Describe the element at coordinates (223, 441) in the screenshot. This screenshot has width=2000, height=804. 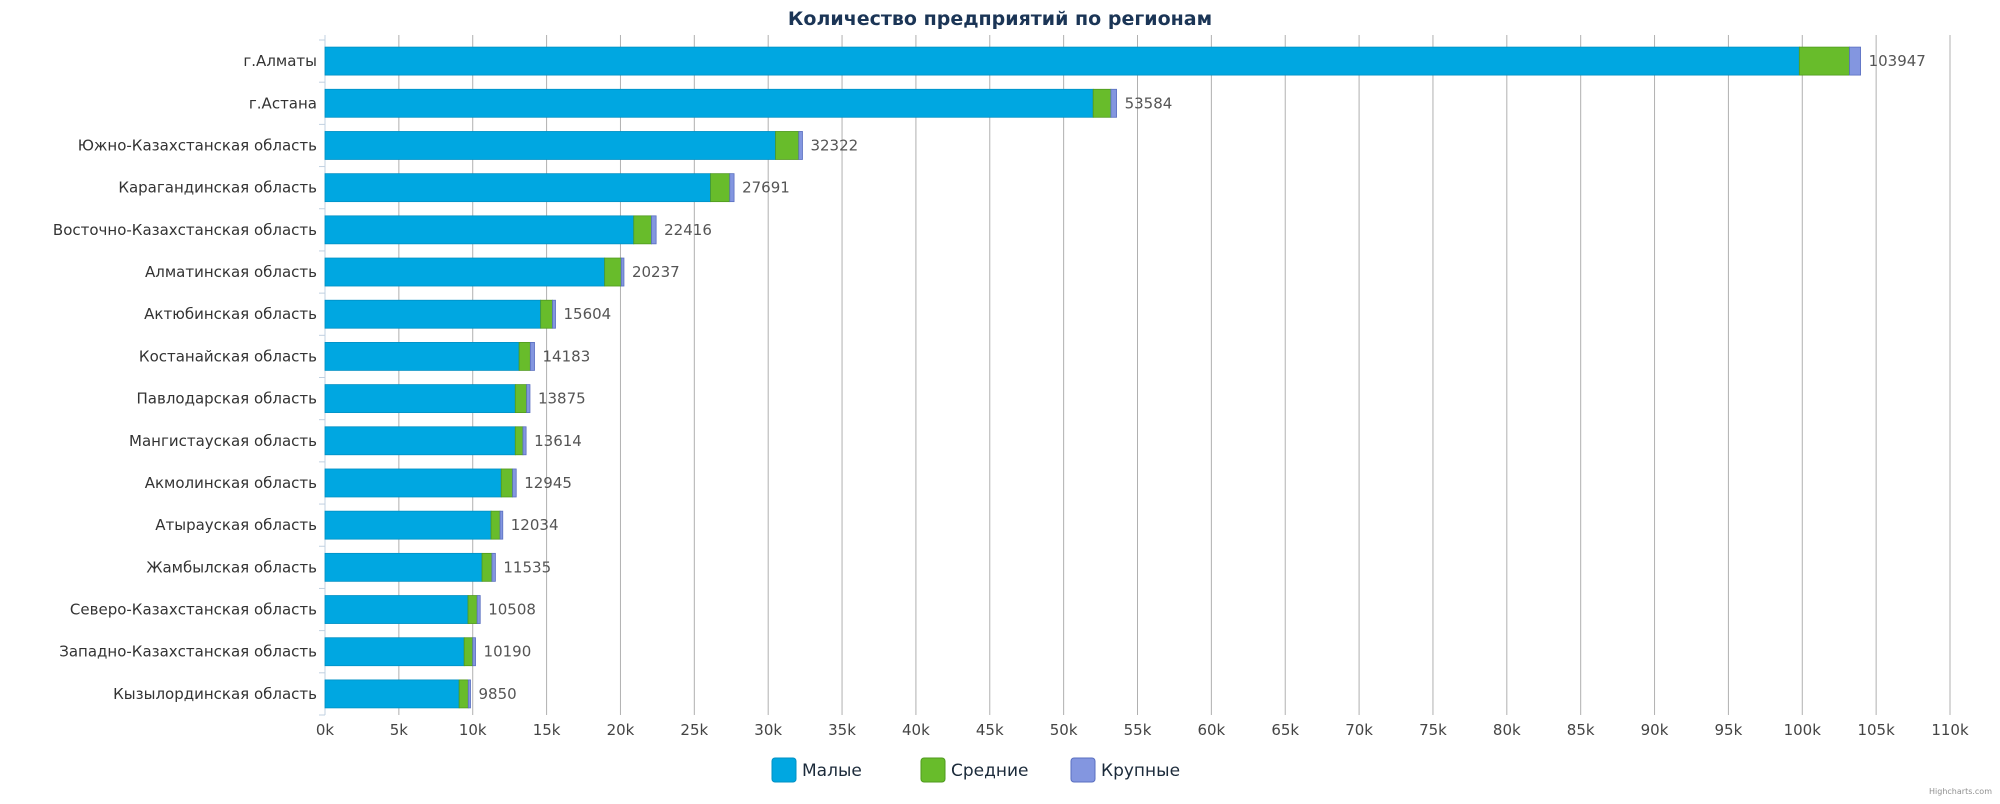
I see `category-label: Мангистауская область` at that location.